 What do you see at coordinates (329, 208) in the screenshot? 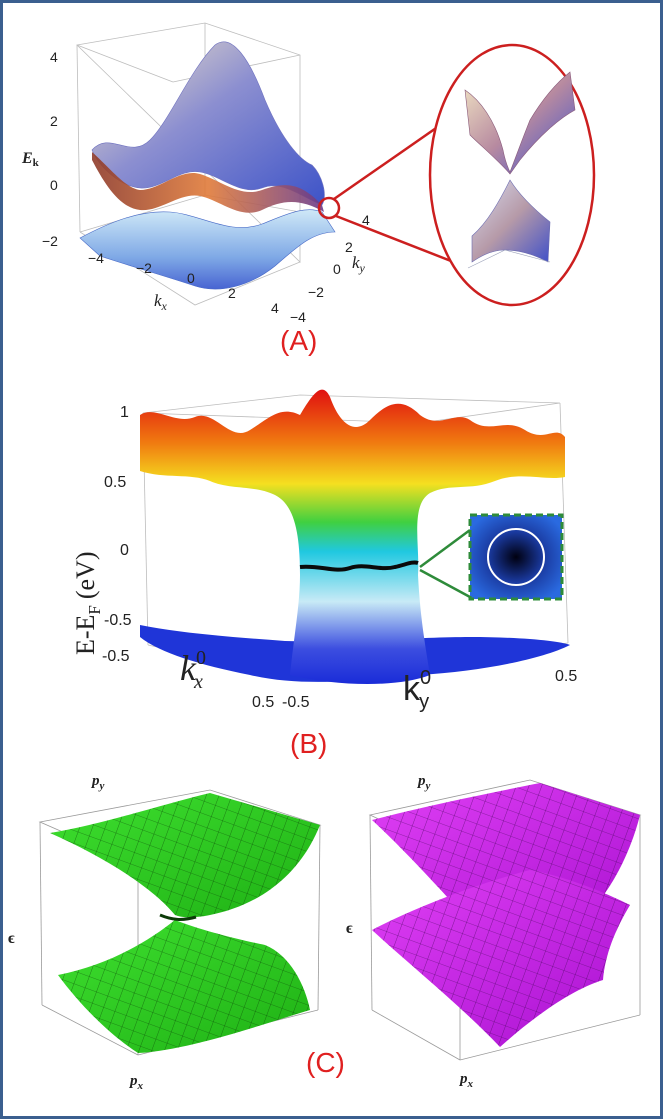
I see `panel-a-zoom-marker` at bounding box center [329, 208].